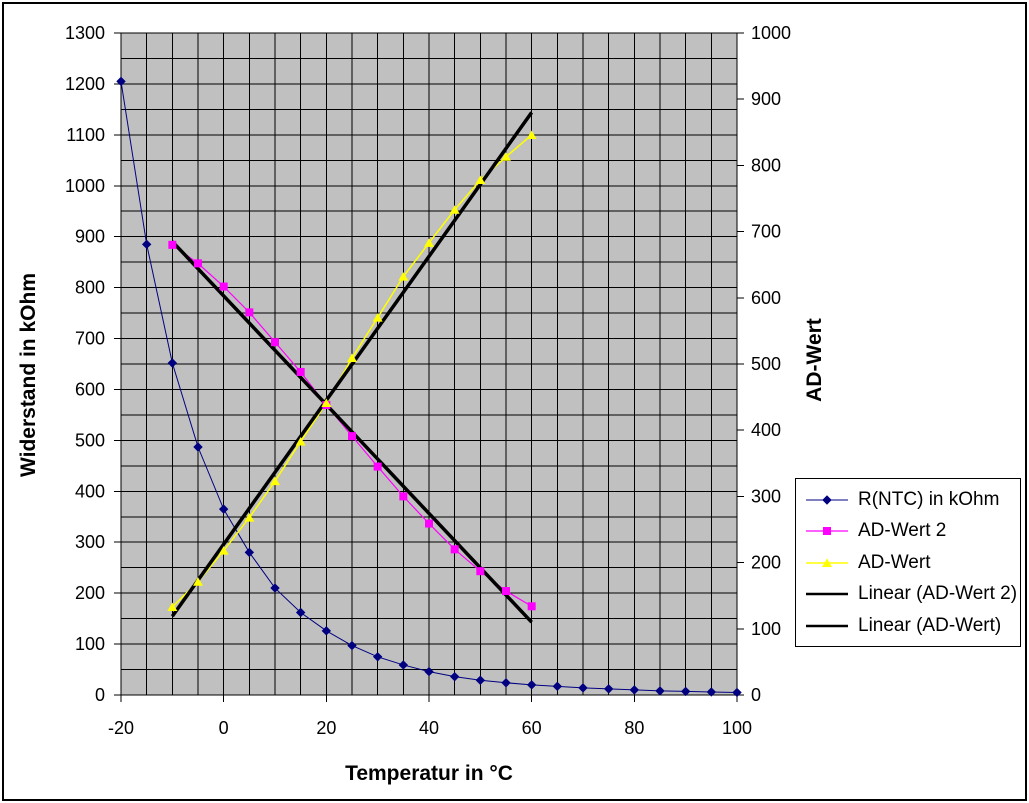 The height and width of the screenshot is (803, 1029). What do you see at coordinates (28, 375) in the screenshot?
I see `left-y-axis-title: Widerstand in kOhm` at bounding box center [28, 375].